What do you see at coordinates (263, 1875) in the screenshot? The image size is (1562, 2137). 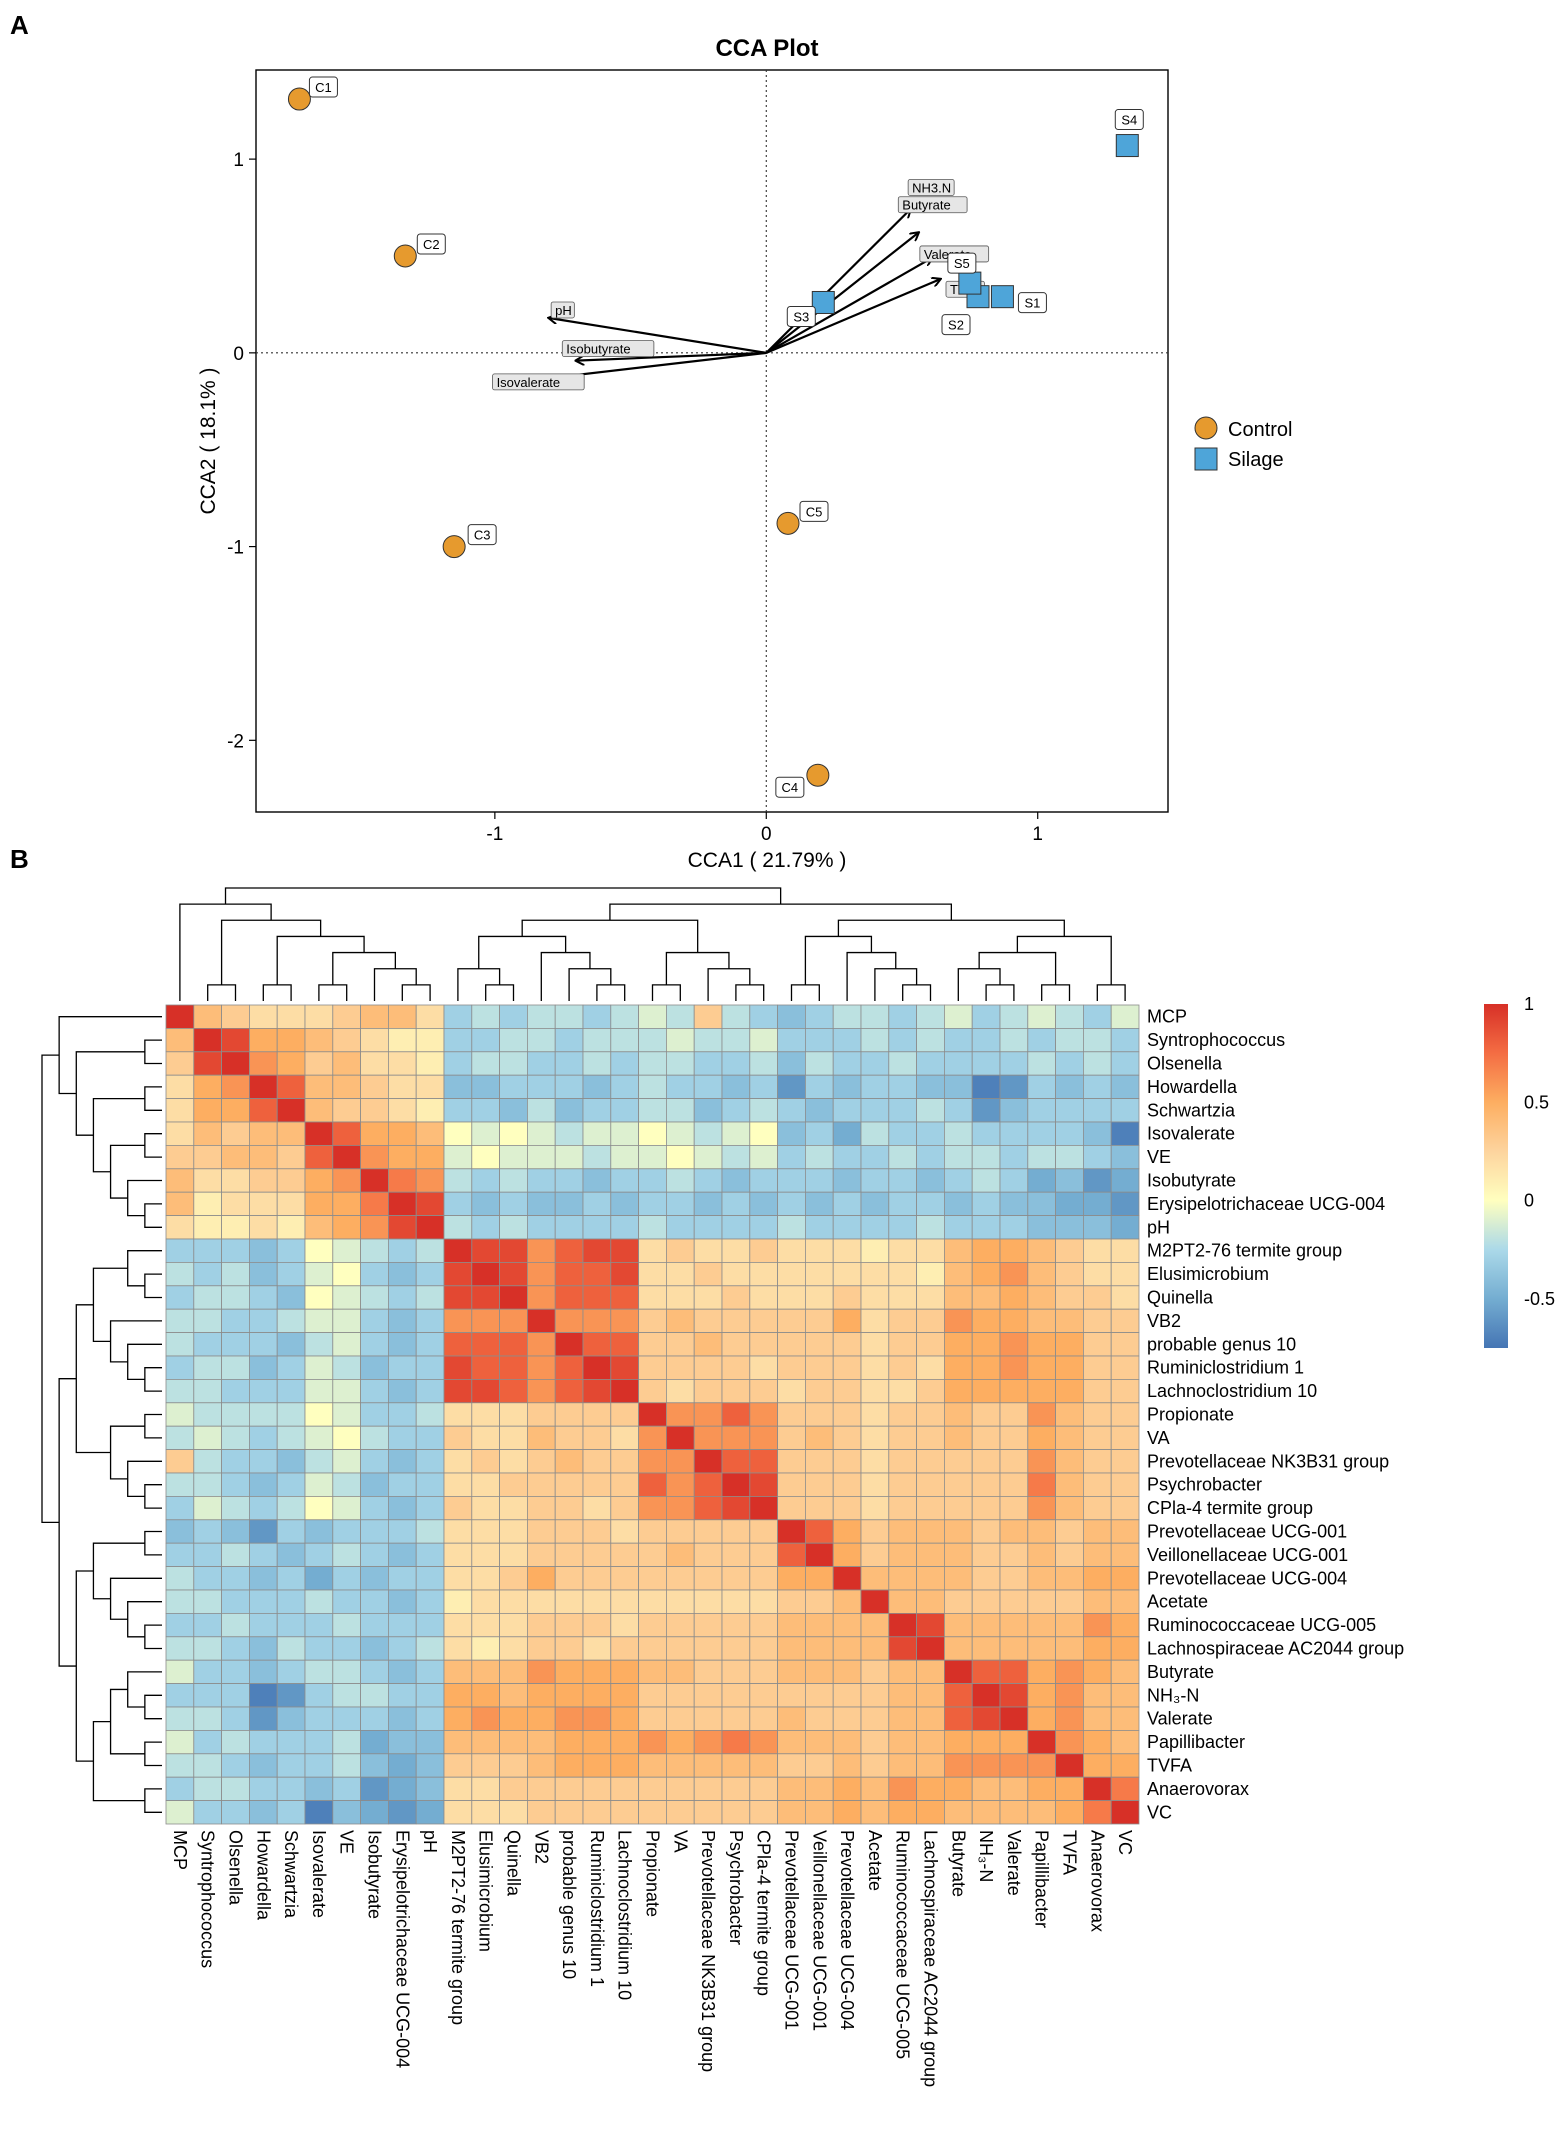 I see `heatmap-column-label: Howardella` at bounding box center [263, 1875].